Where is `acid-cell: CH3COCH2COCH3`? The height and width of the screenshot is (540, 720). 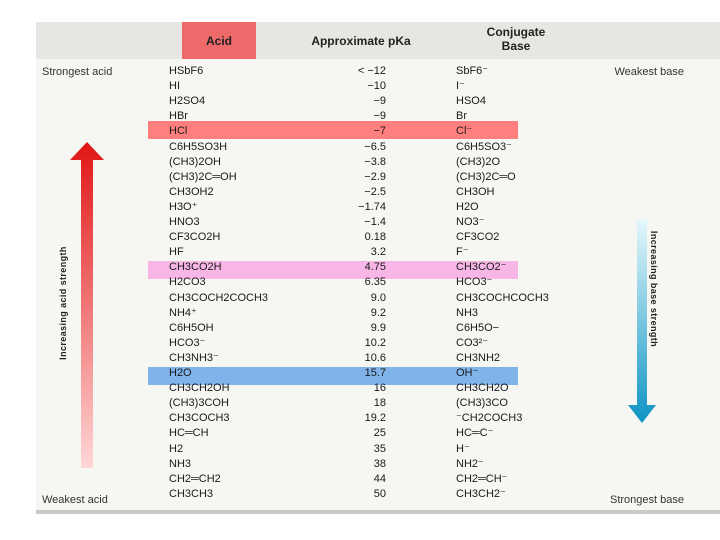
acid-cell: CH3COCH2COCH3 is located at coordinates (219, 297).